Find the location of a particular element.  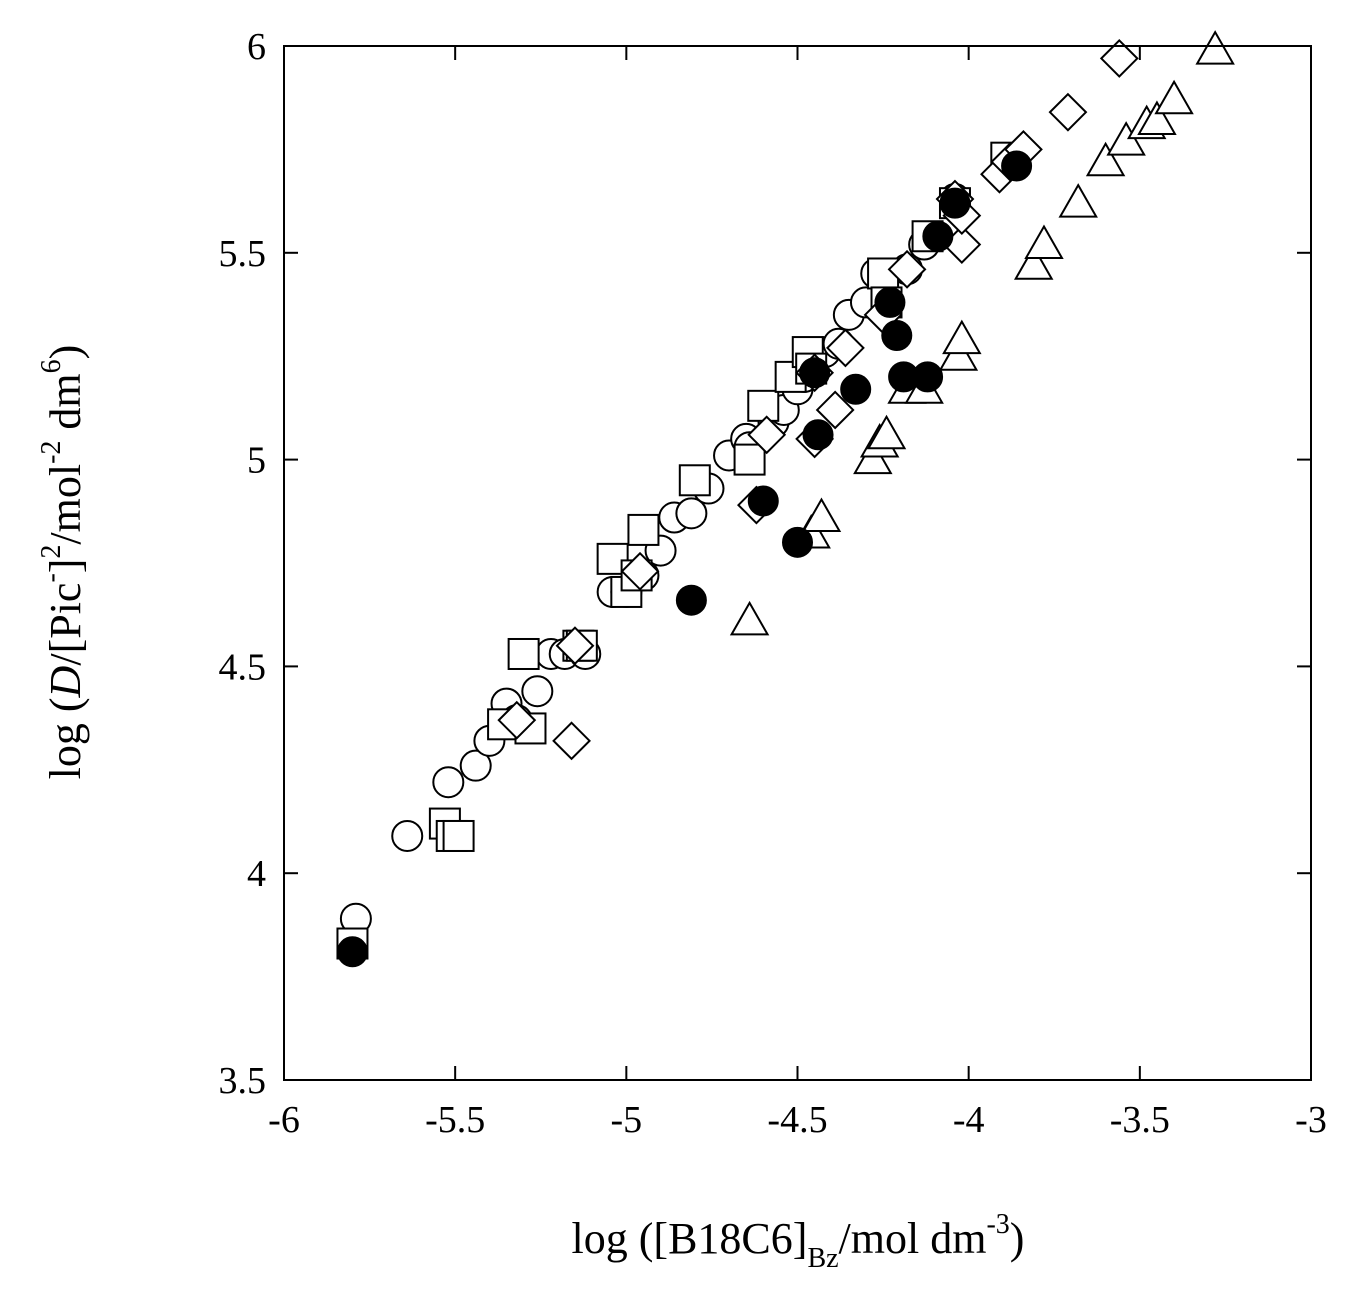

y-tick-label: 3.5 is located at coordinates (243, 1081).